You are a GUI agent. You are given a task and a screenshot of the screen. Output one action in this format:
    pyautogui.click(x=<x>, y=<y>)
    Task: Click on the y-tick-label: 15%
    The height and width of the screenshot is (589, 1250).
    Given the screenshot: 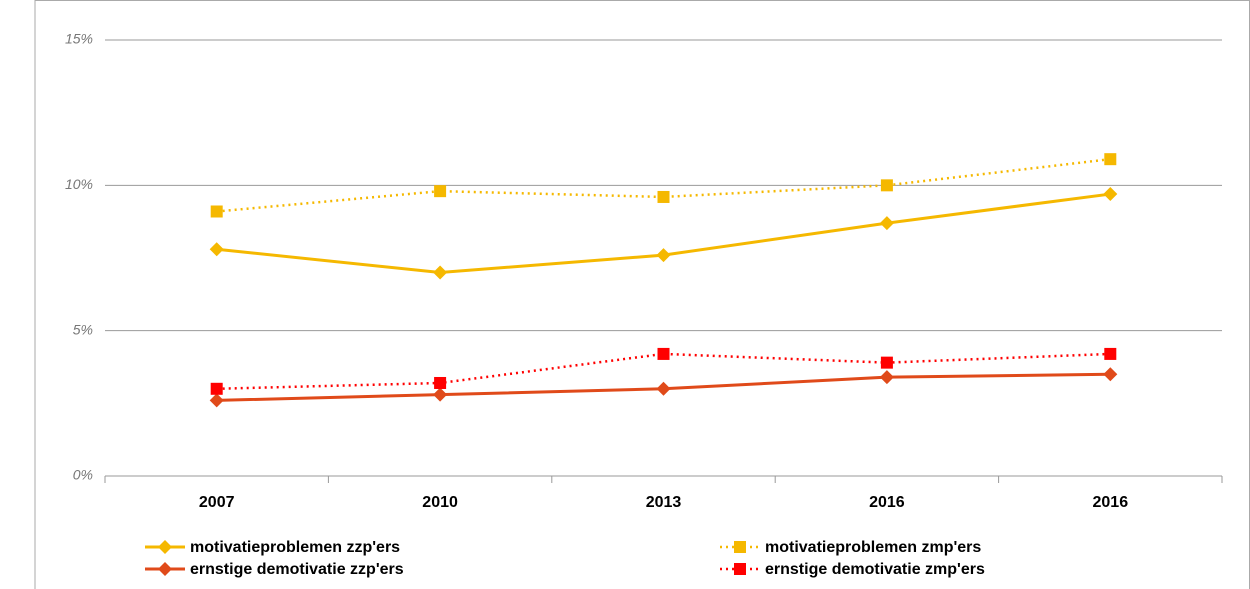 What is the action you would take?
    pyautogui.click(x=79, y=39)
    